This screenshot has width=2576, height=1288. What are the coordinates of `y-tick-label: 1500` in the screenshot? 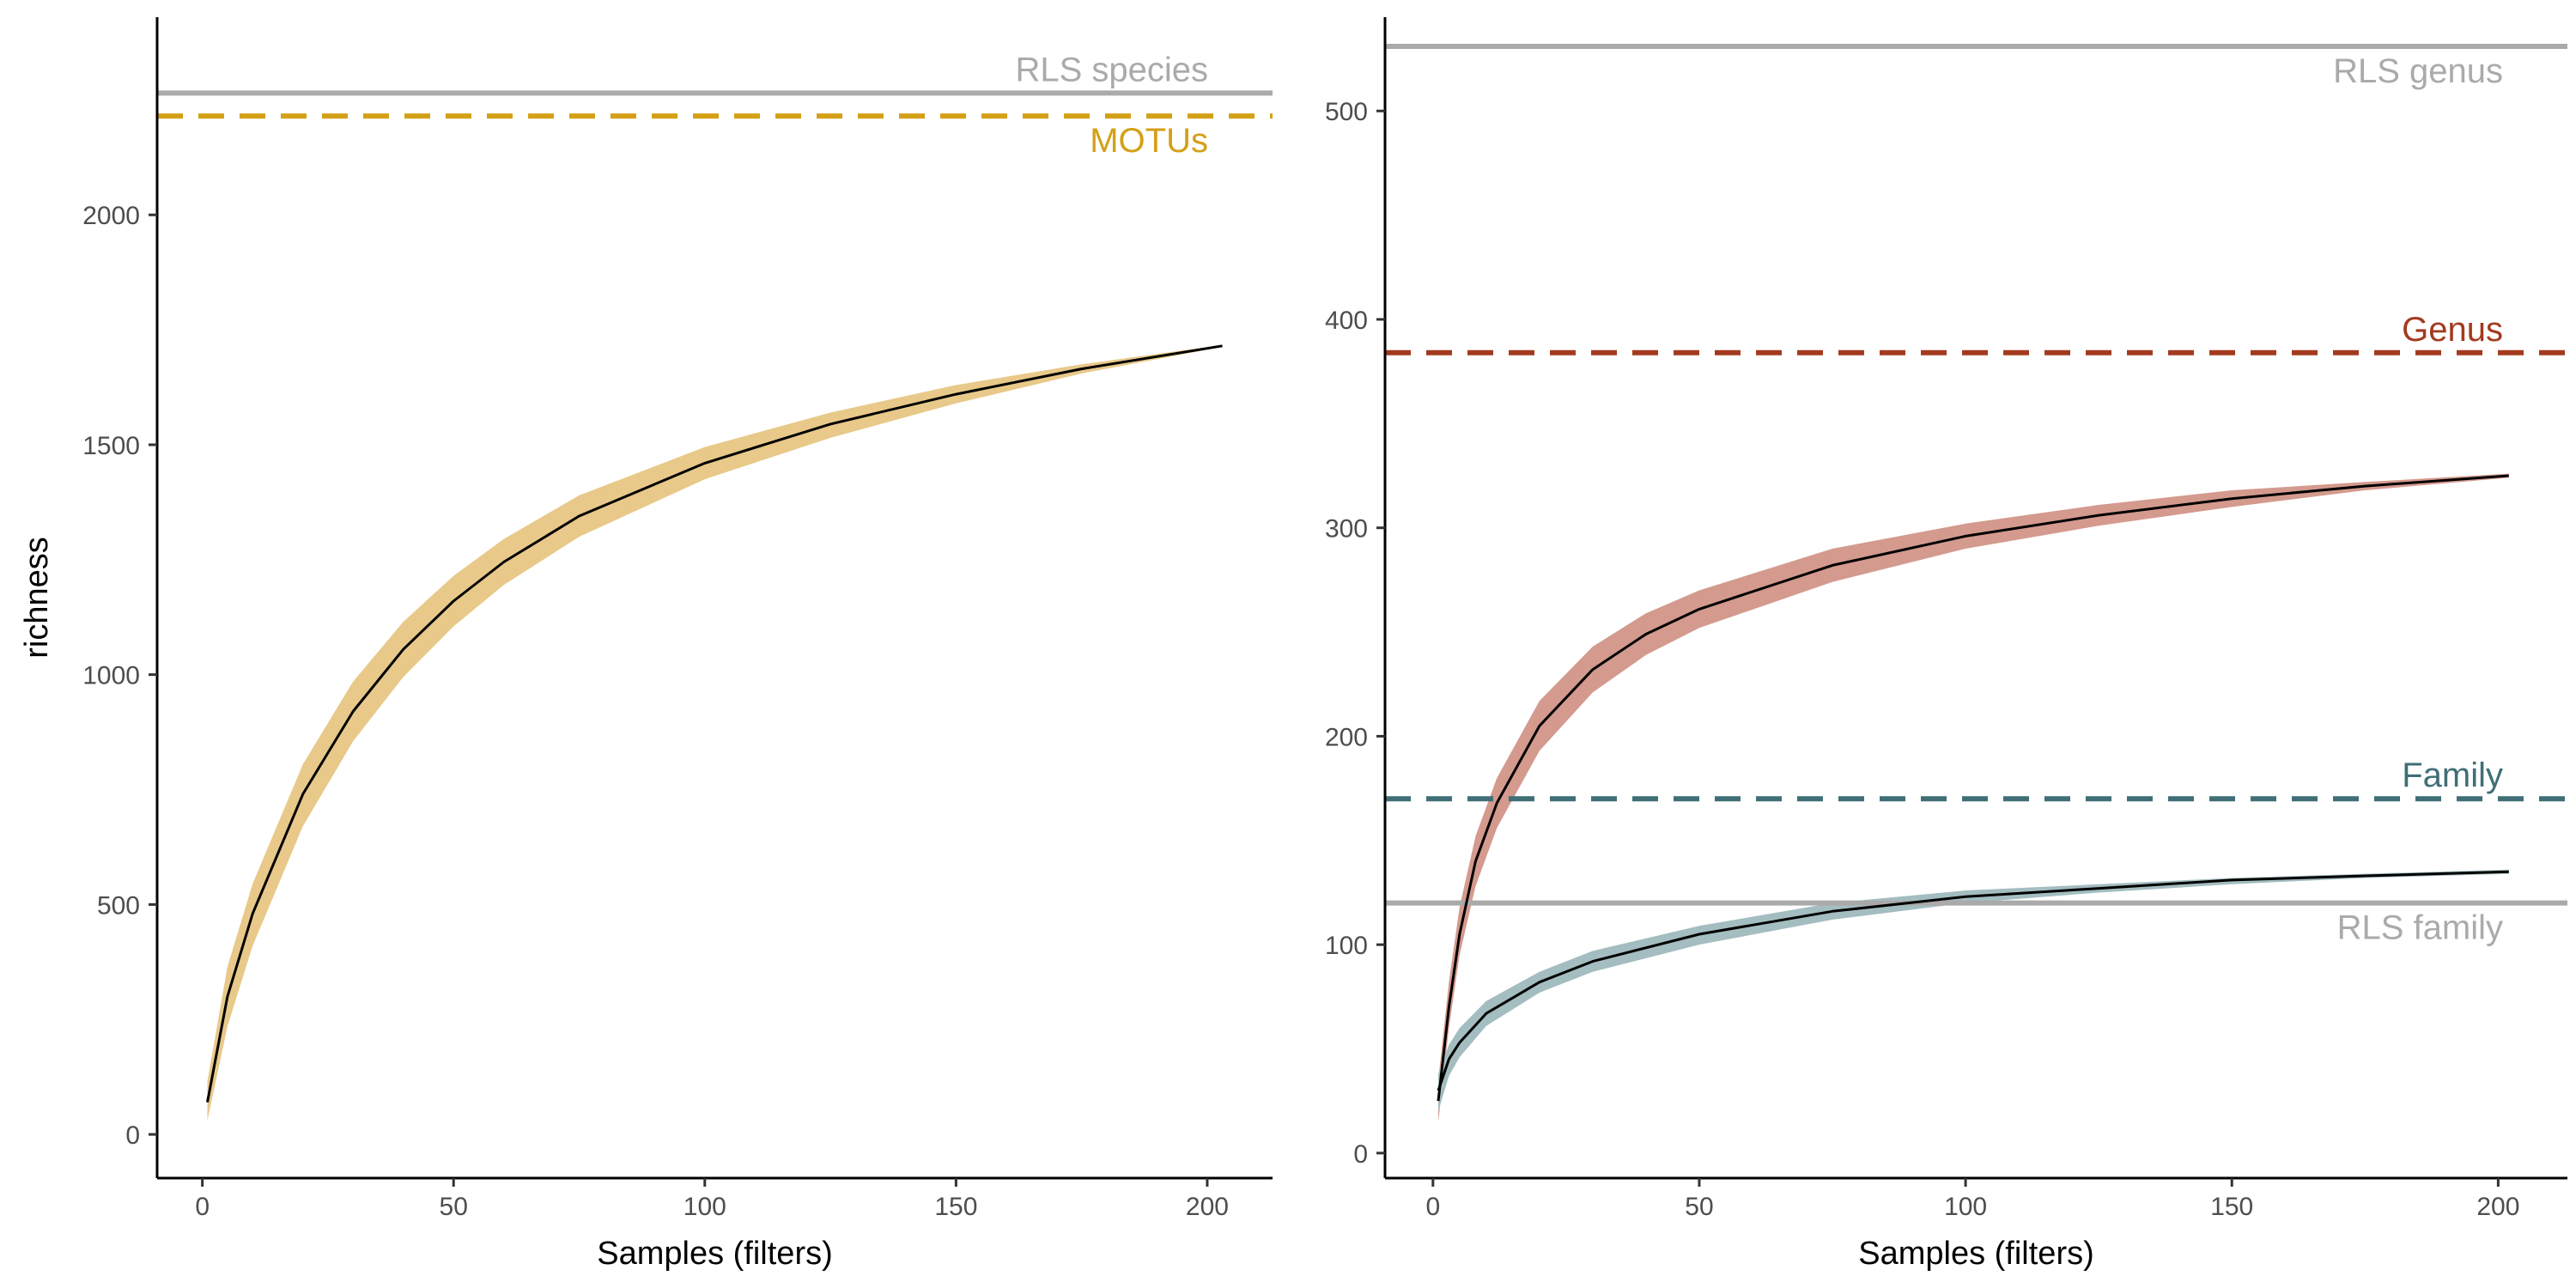 It's located at (111, 446).